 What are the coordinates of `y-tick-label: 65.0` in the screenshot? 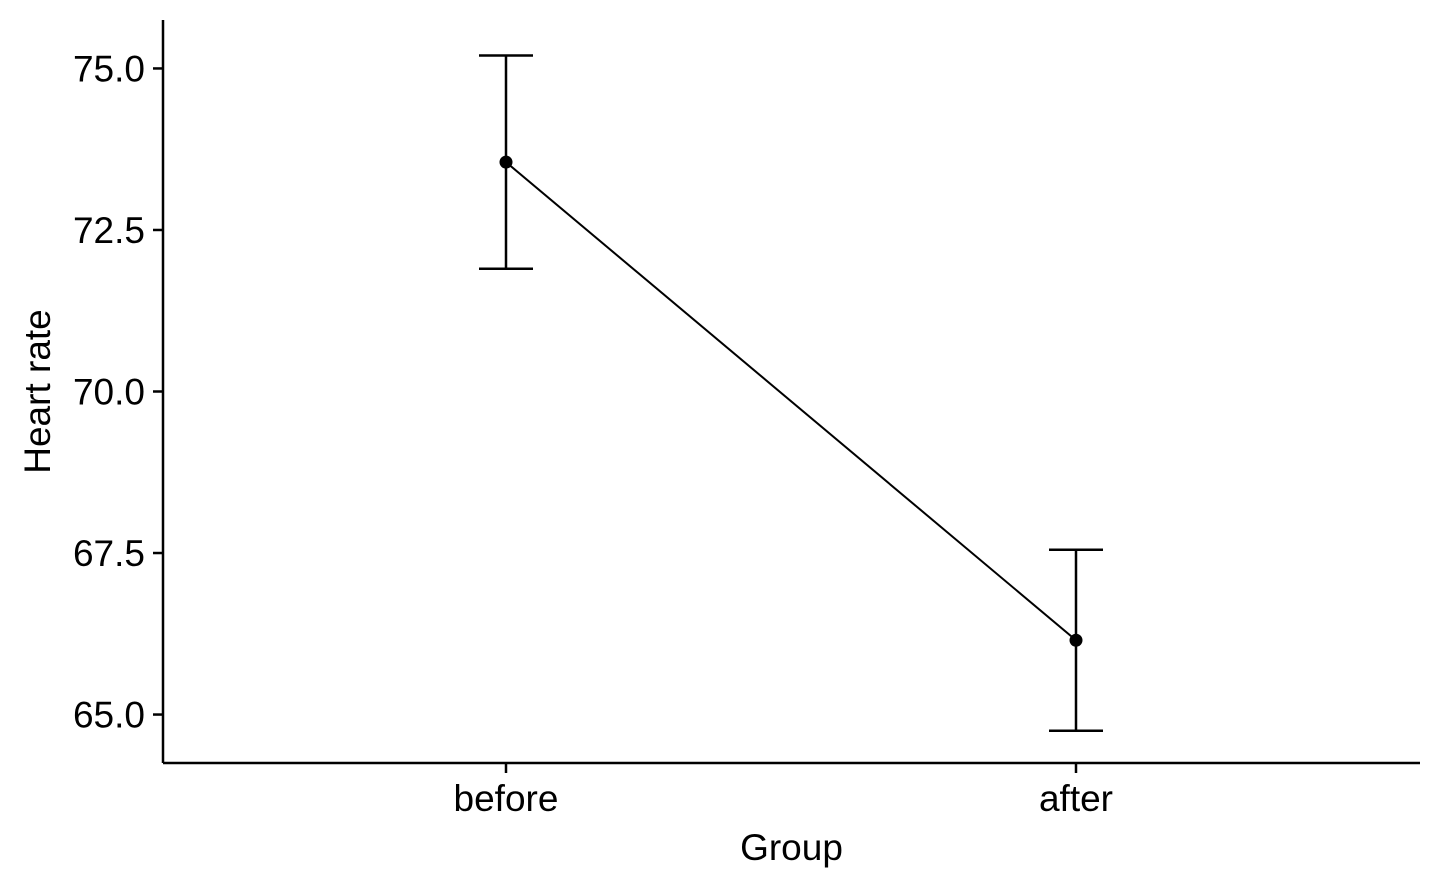 It's located at (109, 715).